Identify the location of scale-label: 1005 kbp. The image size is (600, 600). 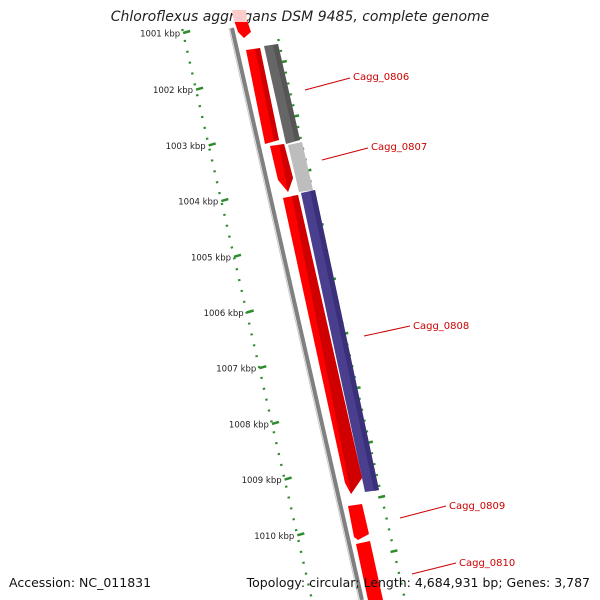
(211, 258).